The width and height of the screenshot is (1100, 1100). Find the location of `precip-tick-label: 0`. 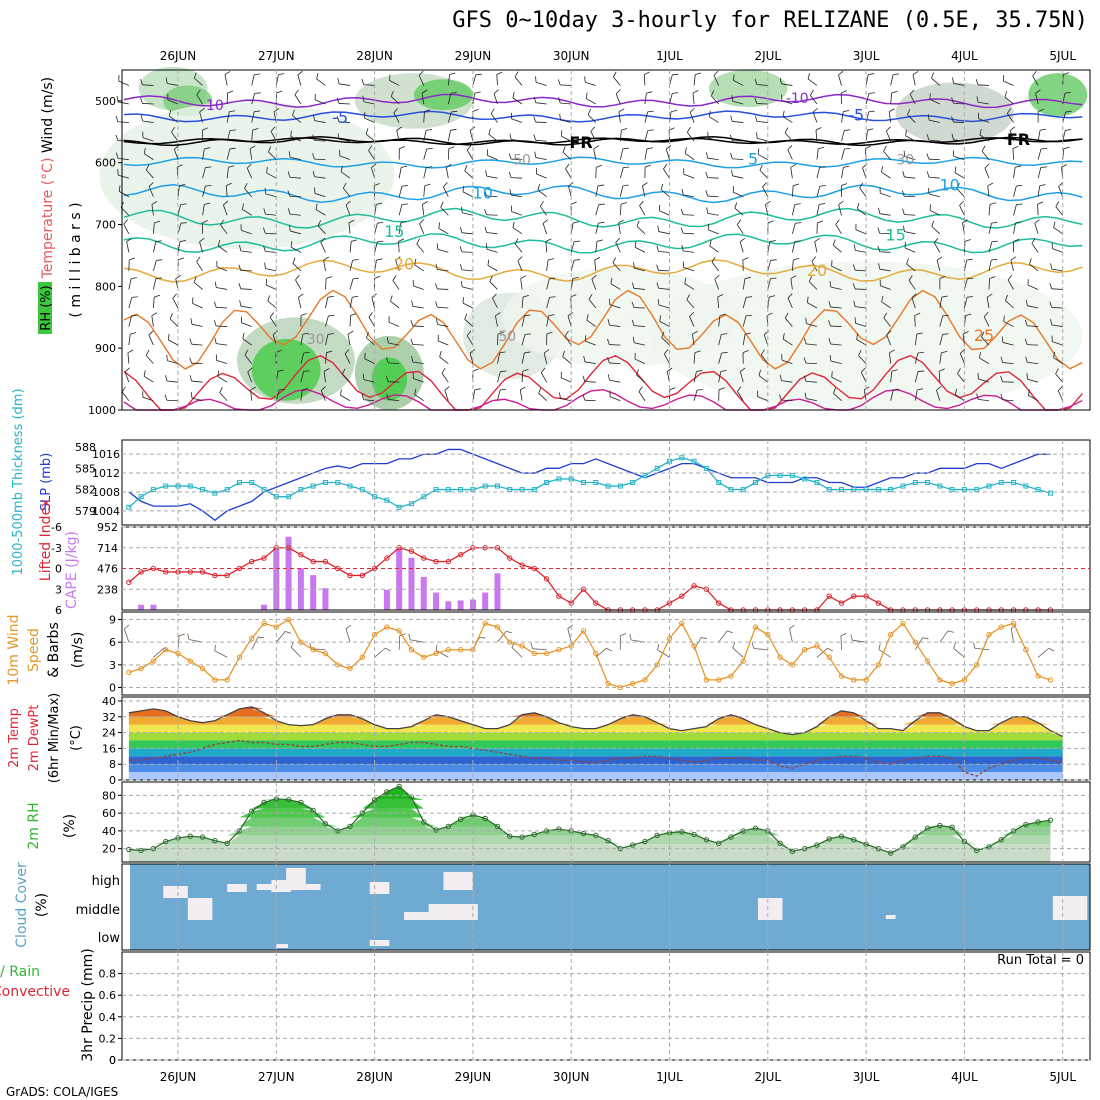

precip-tick-label: 0 is located at coordinates (112, 1060).